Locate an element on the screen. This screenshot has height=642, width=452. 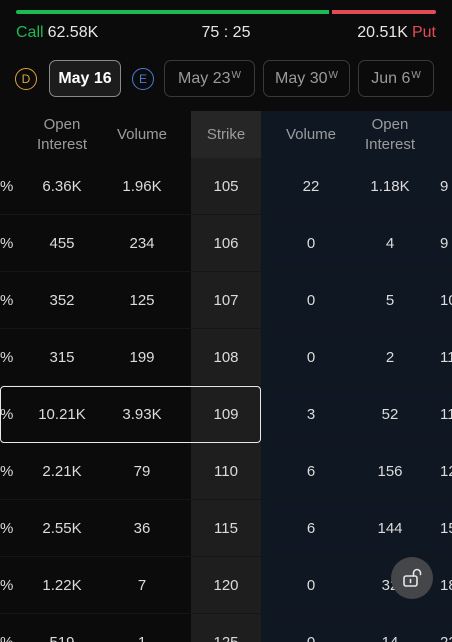
expiry-label: May 16 is located at coordinates (85, 78).